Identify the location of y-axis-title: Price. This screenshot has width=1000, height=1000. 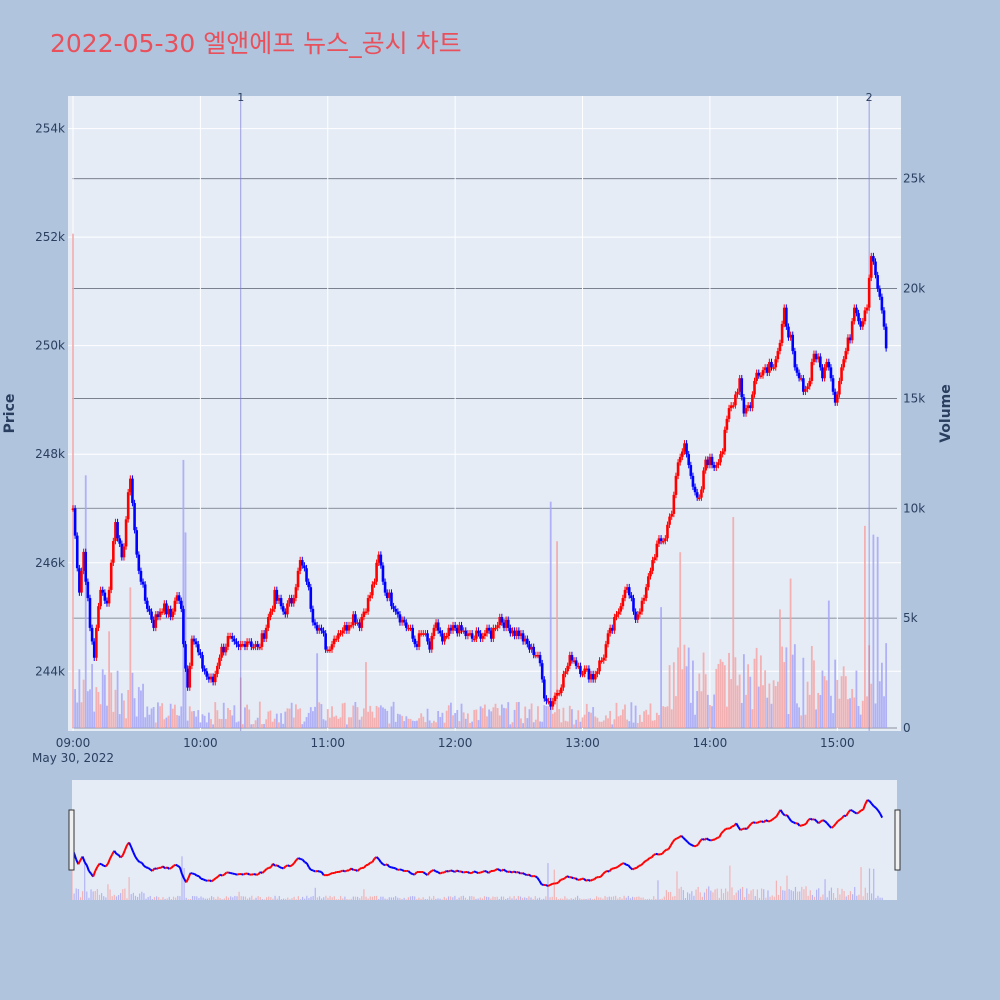
(10, 414).